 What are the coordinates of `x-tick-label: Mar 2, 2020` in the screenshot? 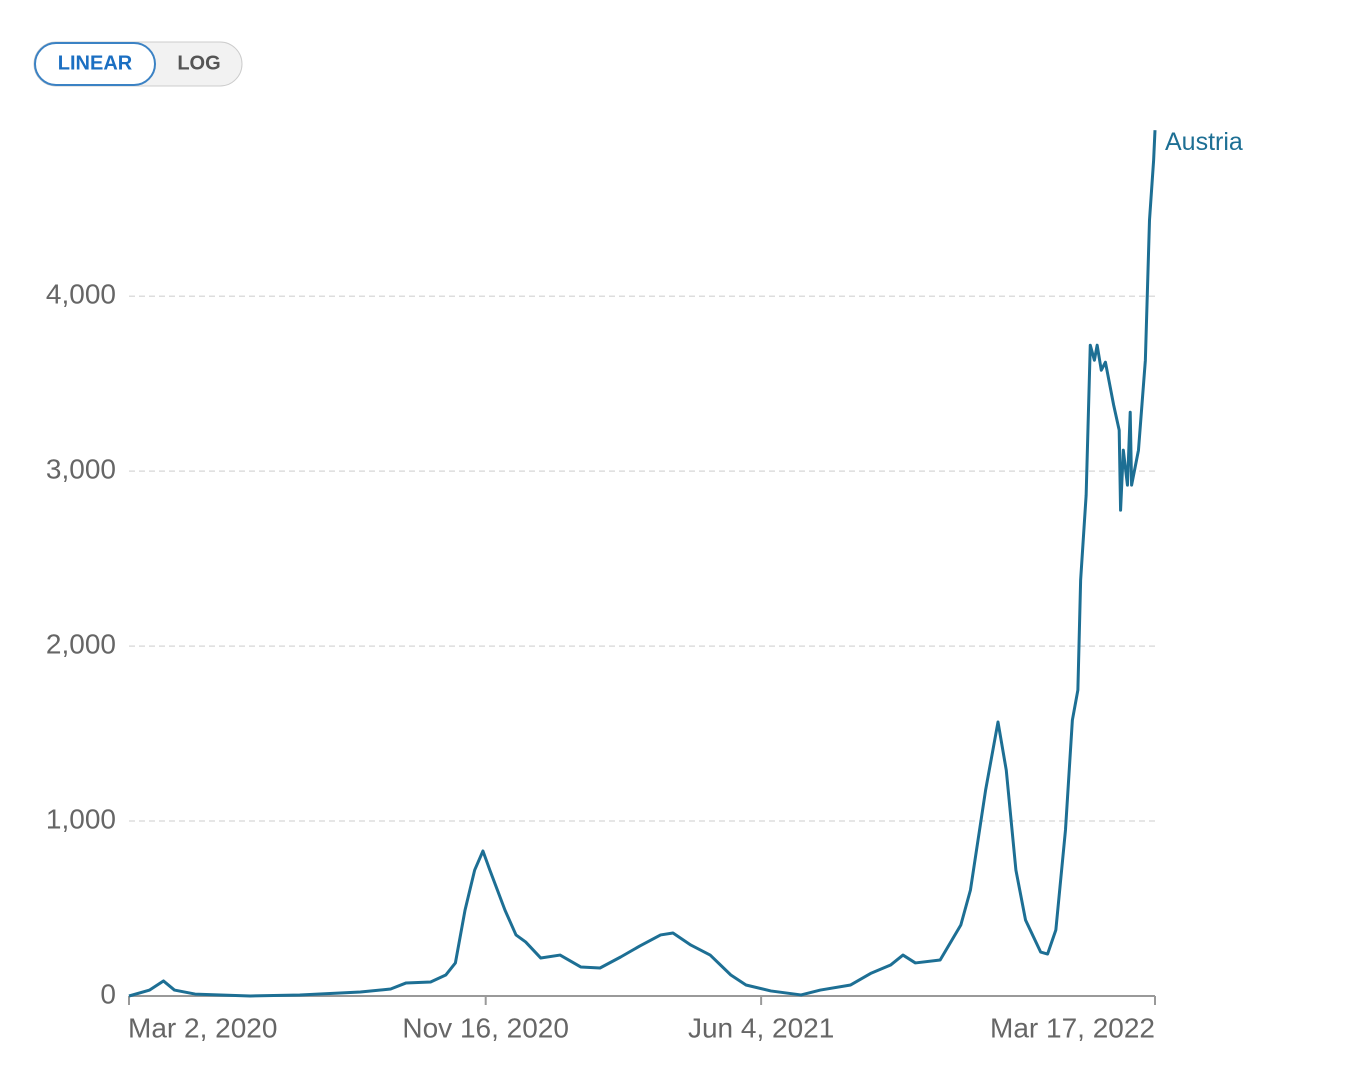 It's located at (202, 1027).